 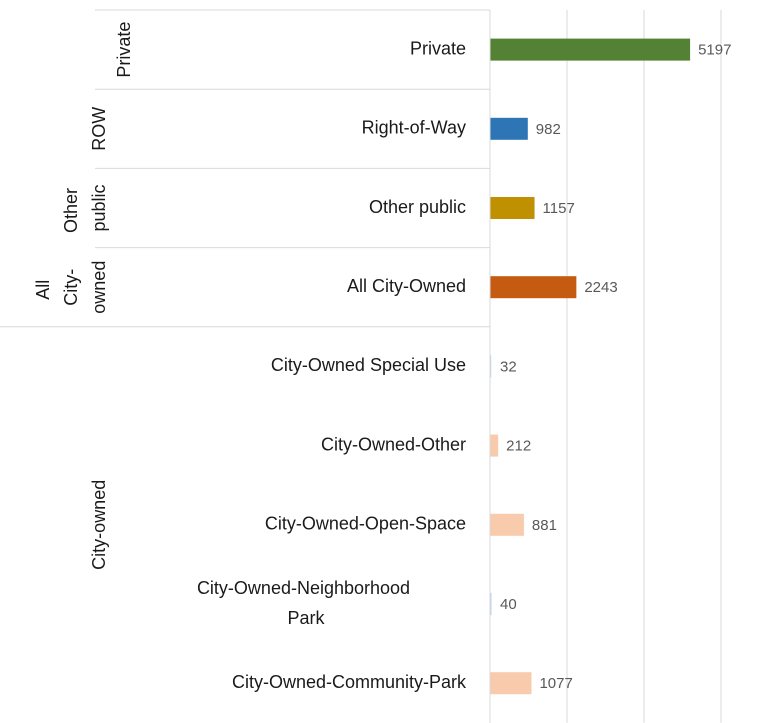 What do you see at coordinates (417, 207) in the screenshot?
I see `category-label: Other public` at bounding box center [417, 207].